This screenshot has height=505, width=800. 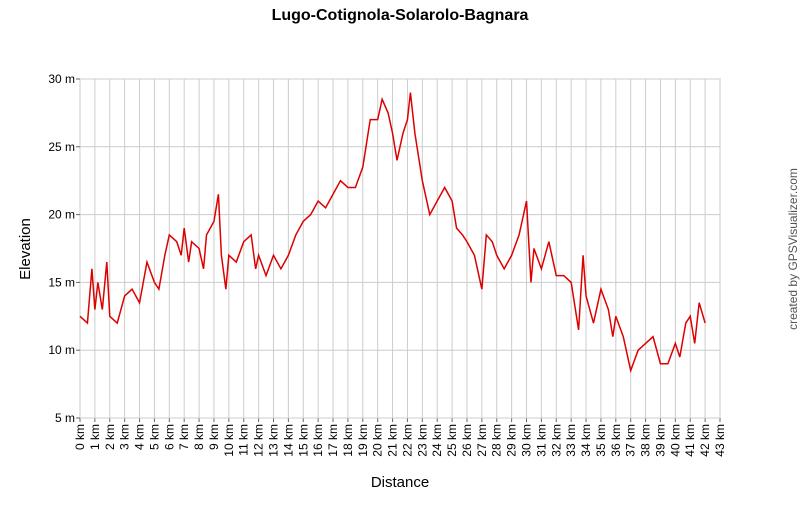 What do you see at coordinates (61, 215) in the screenshot?
I see `y-tick-label: 20 m` at bounding box center [61, 215].